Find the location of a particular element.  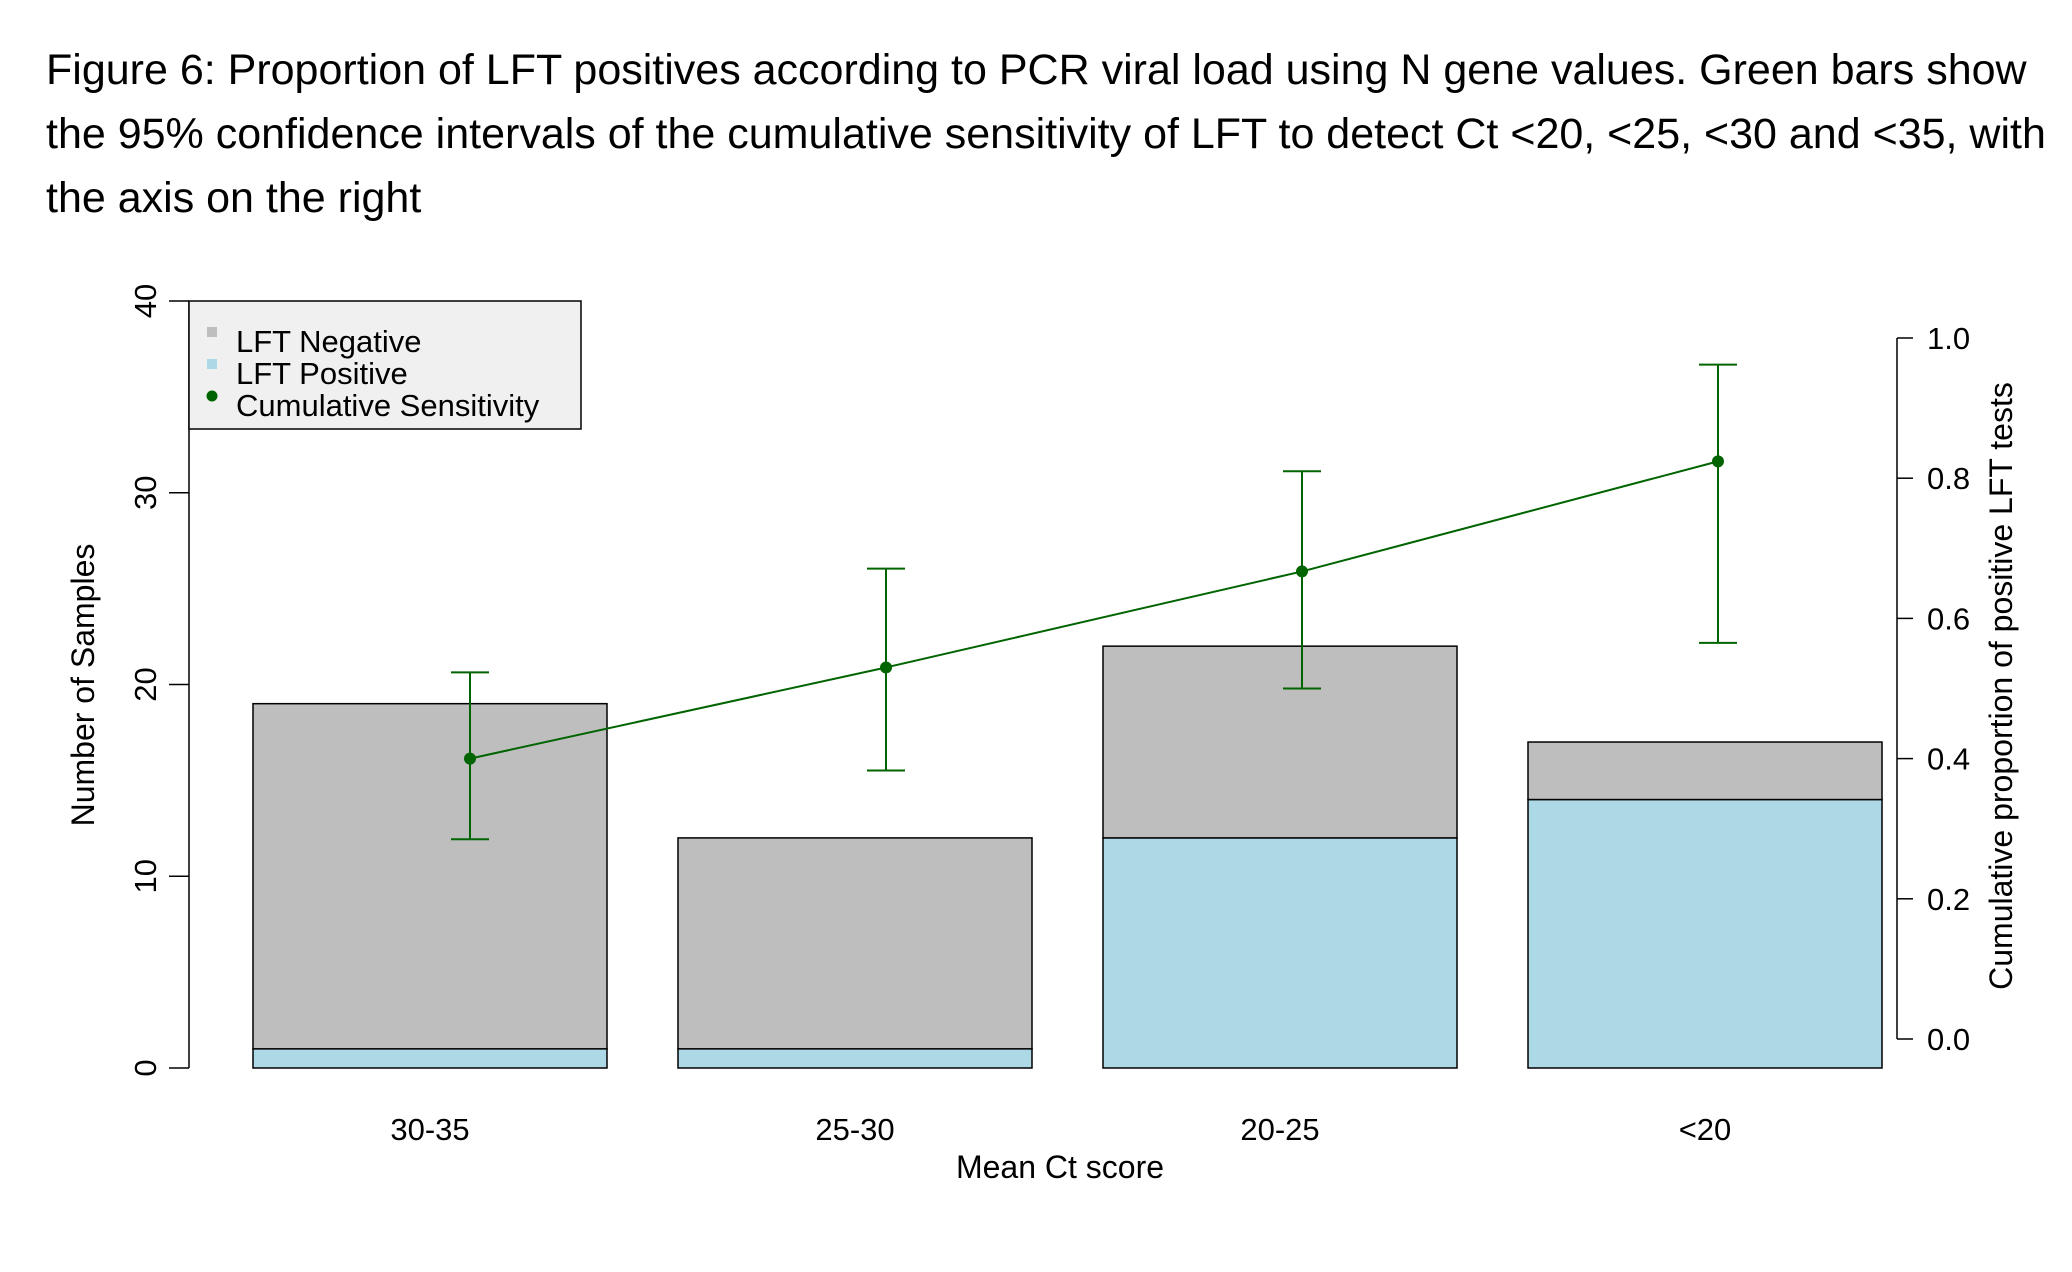

category-label-3: <20 is located at coordinates (1705, 1129).